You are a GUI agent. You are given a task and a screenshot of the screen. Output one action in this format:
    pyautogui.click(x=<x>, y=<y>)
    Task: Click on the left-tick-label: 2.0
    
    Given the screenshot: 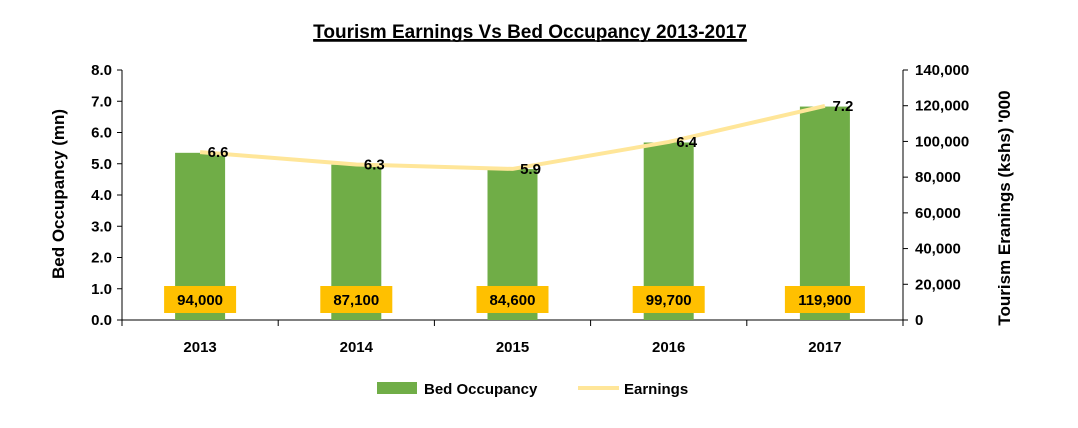 What is the action you would take?
    pyautogui.click(x=101, y=258)
    